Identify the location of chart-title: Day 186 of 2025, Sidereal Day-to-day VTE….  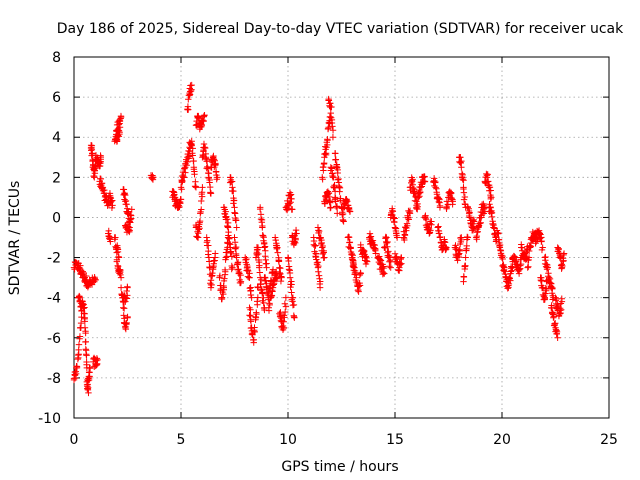
(340, 29).